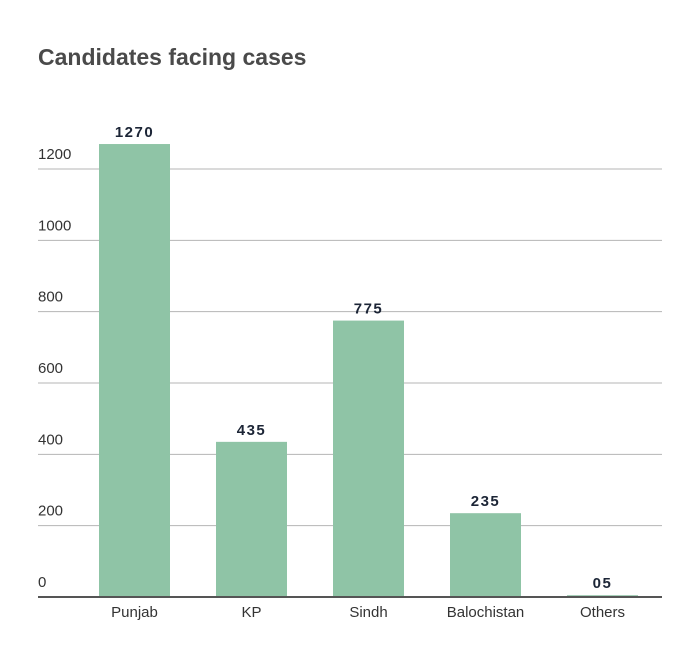 The image size is (700, 664). What do you see at coordinates (369, 309) in the screenshot?
I see `data-label: 775` at bounding box center [369, 309].